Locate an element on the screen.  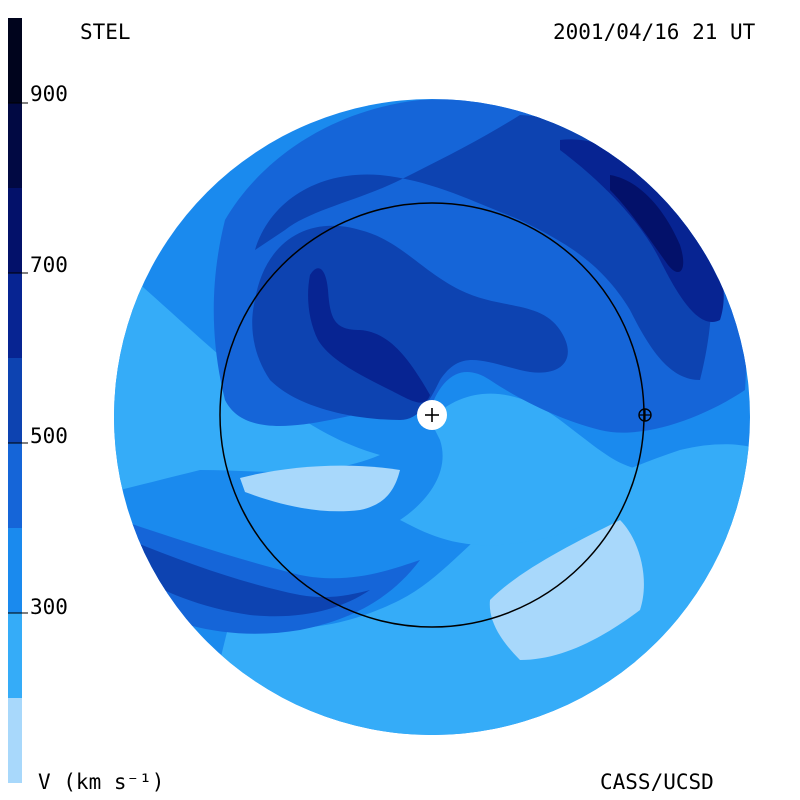
colorbar-tick-label-900: 900 is located at coordinates (49, 94).